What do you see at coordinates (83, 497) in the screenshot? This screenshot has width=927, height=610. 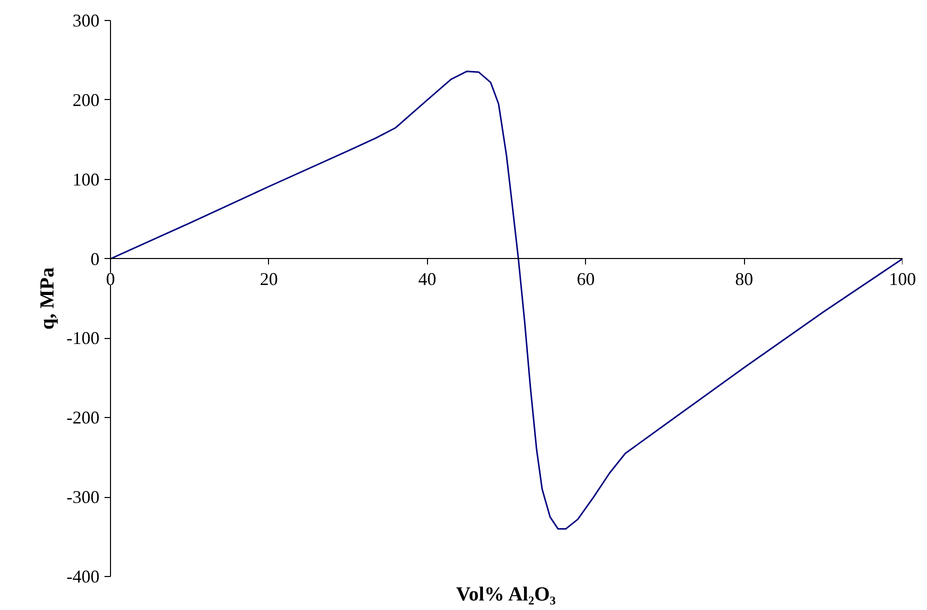 I see `y-tick-label: -300` at bounding box center [83, 497].